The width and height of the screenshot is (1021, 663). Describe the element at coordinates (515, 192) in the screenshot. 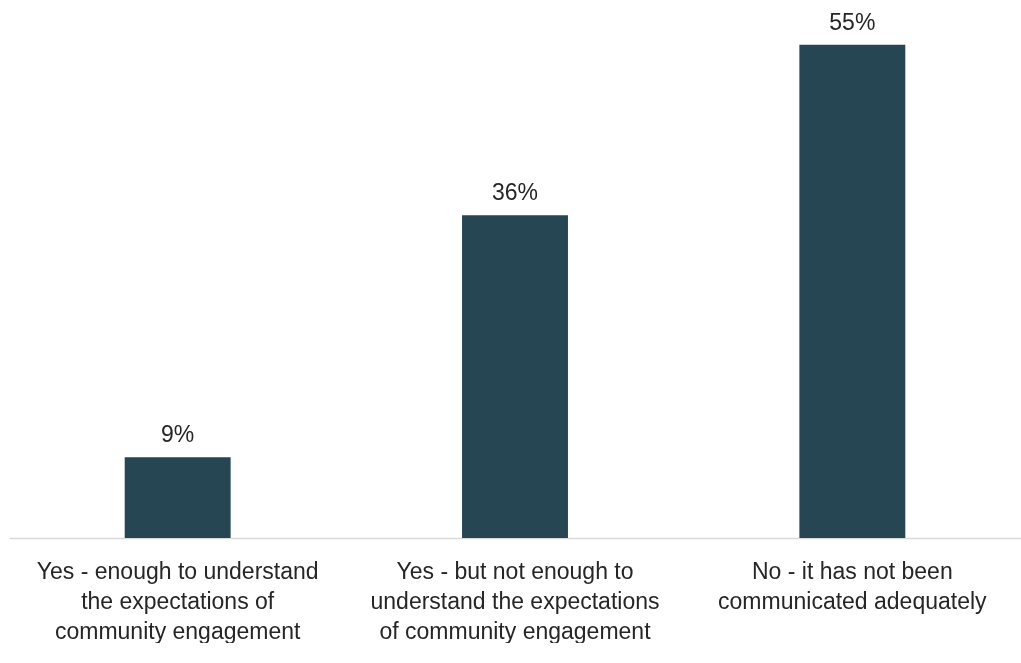

I see `data-label: 36%` at that location.